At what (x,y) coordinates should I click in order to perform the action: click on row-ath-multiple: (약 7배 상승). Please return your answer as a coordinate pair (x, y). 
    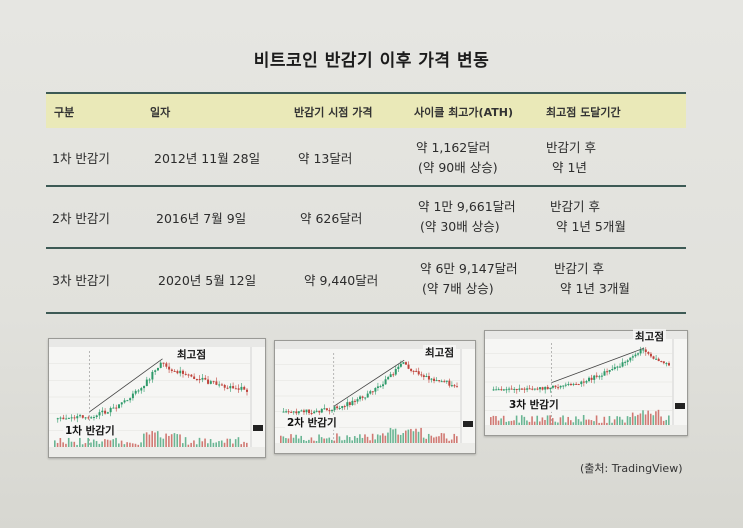
    Looking at the image, I should click on (458, 288).